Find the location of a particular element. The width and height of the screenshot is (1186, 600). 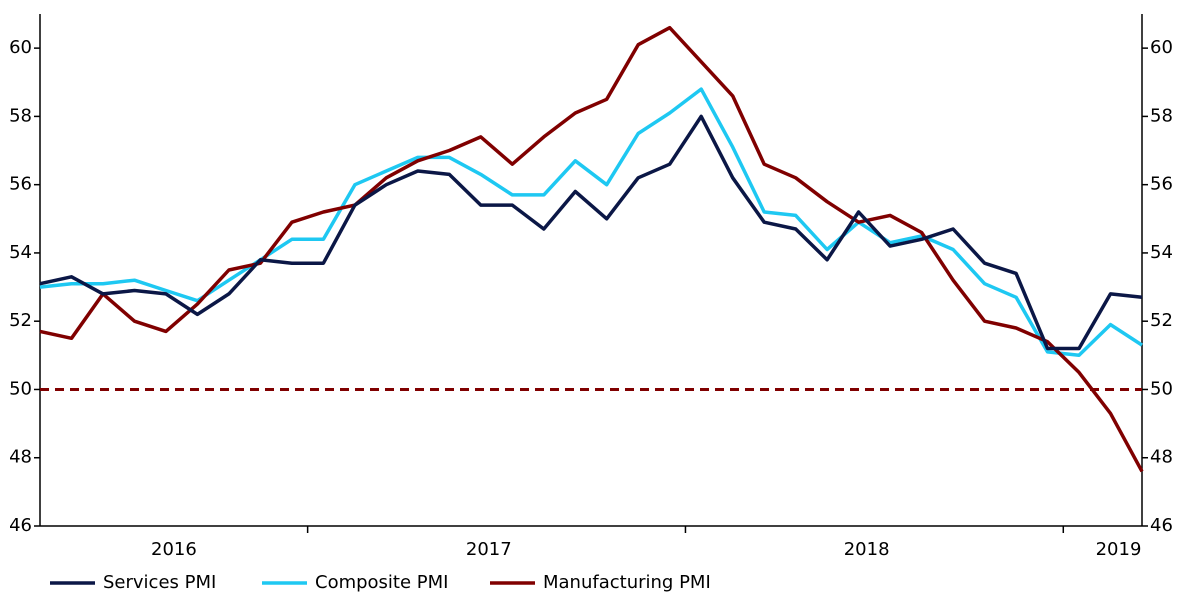

y2-tick-label: 56 is located at coordinates (1161, 184).